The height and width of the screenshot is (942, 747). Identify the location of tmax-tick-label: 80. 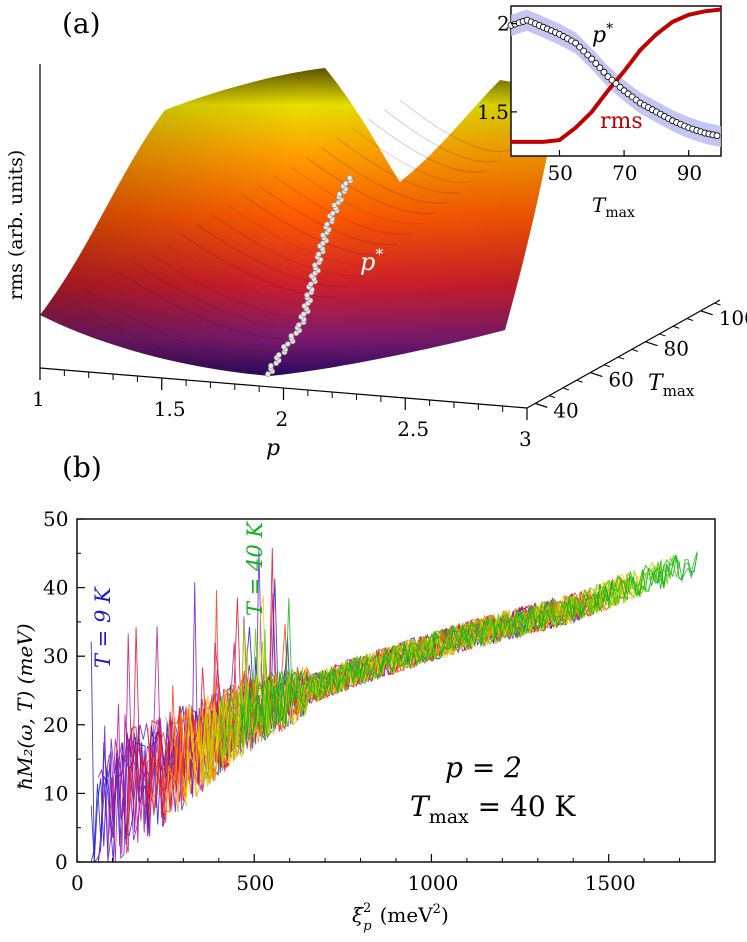
(676, 349).